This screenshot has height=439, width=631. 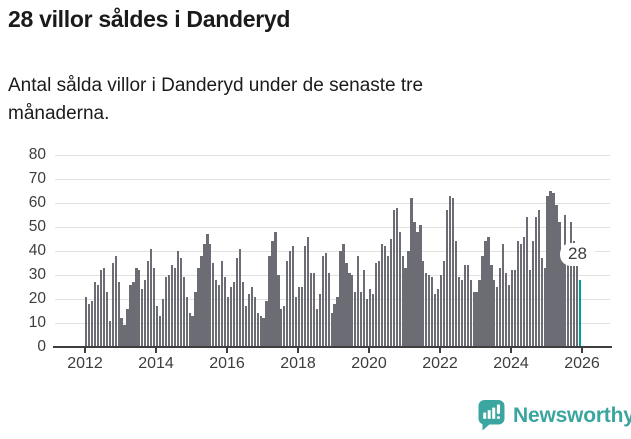 I want to click on y-tick-label: 20, so click(x=37, y=298).